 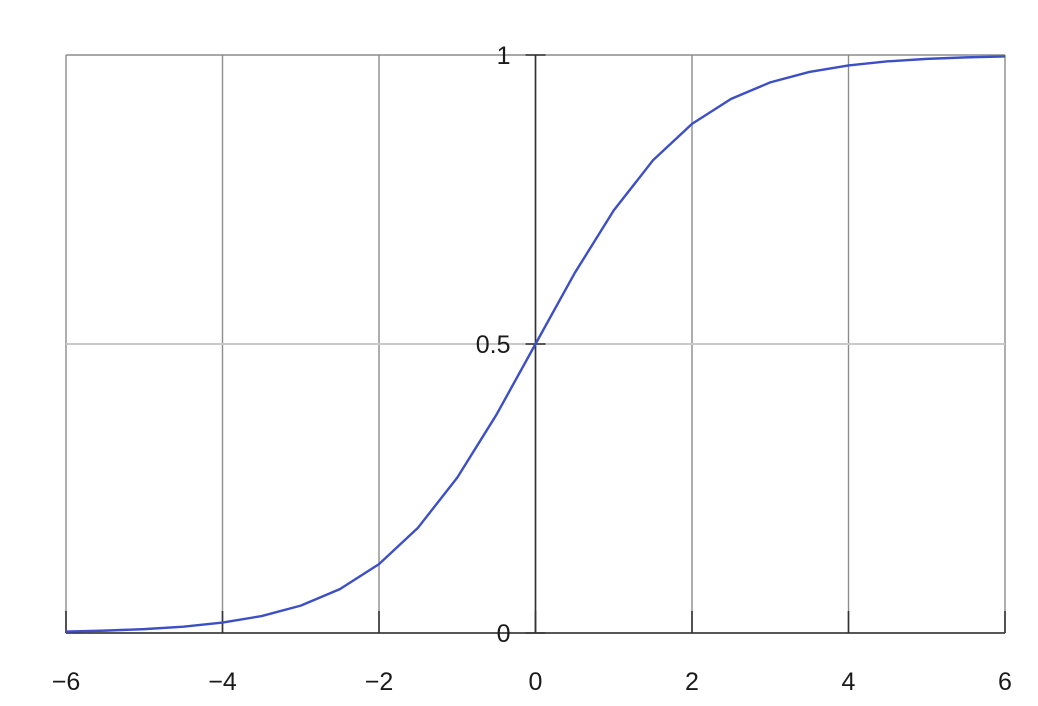 I want to click on x-tick-label-2: −2, so click(x=379, y=682).